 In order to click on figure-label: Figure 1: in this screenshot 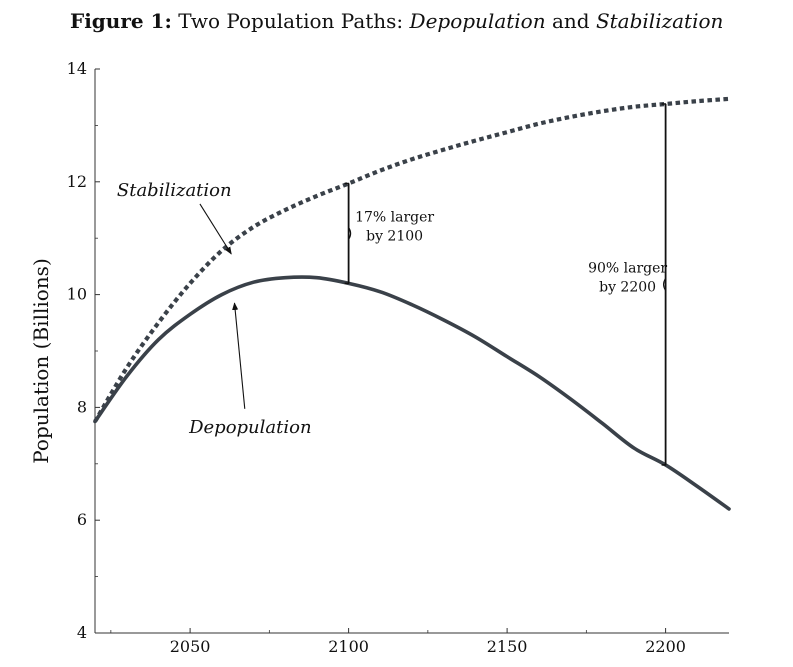, I will do `click(121, 21)`.